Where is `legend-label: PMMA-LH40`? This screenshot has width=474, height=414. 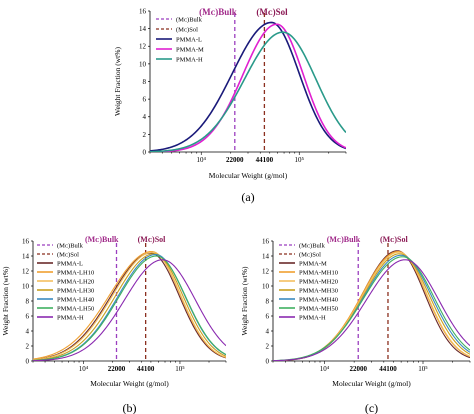
legend-label: PMMA-LH40 is located at coordinates (75, 299).